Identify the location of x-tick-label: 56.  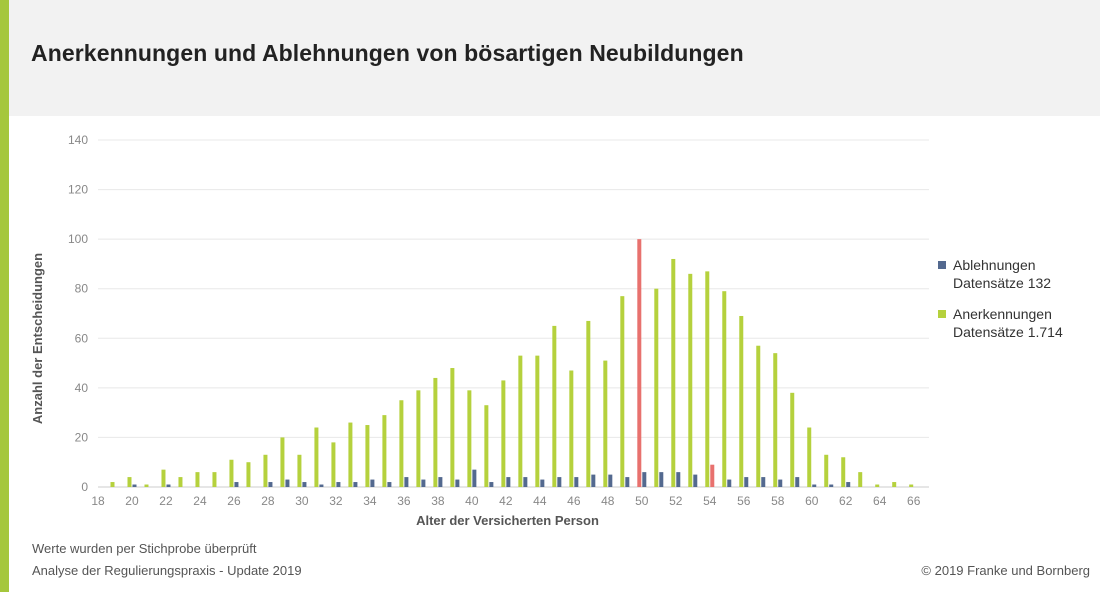
(744, 501).